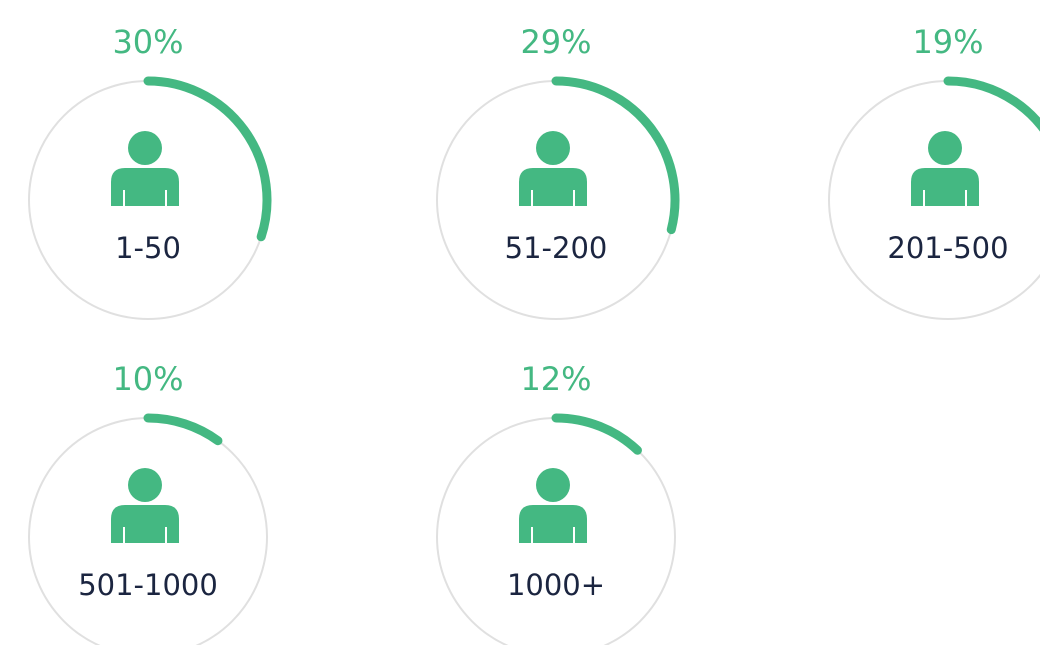  I want to click on gauge: 29% 51-200, so click(558, 171).